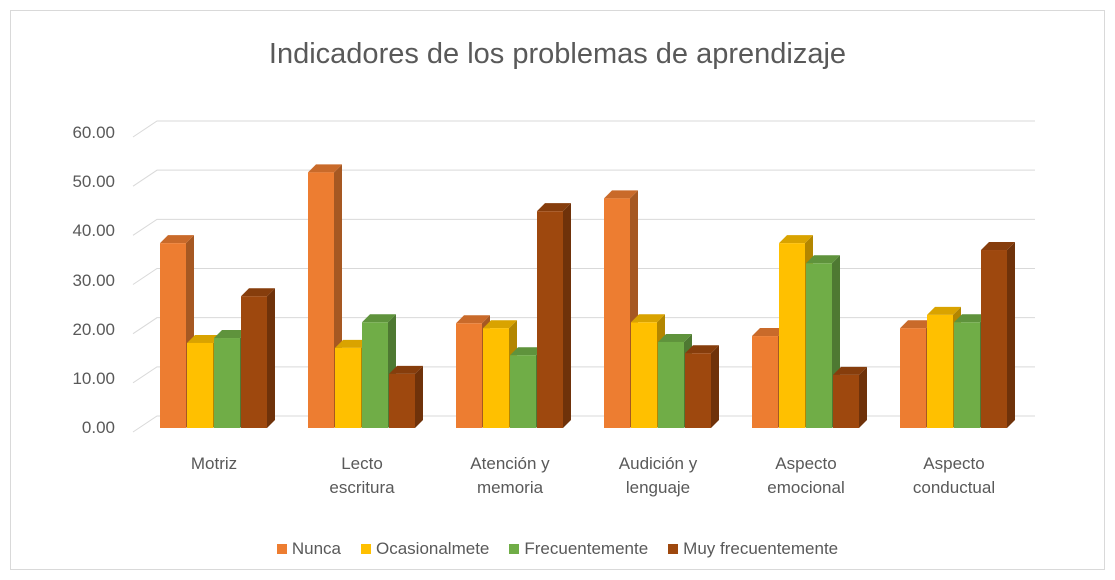 The image size is (1115, 580). What do you see at coordinates (93, 132) in the screenshot?
I see `y-tick-label: 60.00` at bounding box center [93, 132].